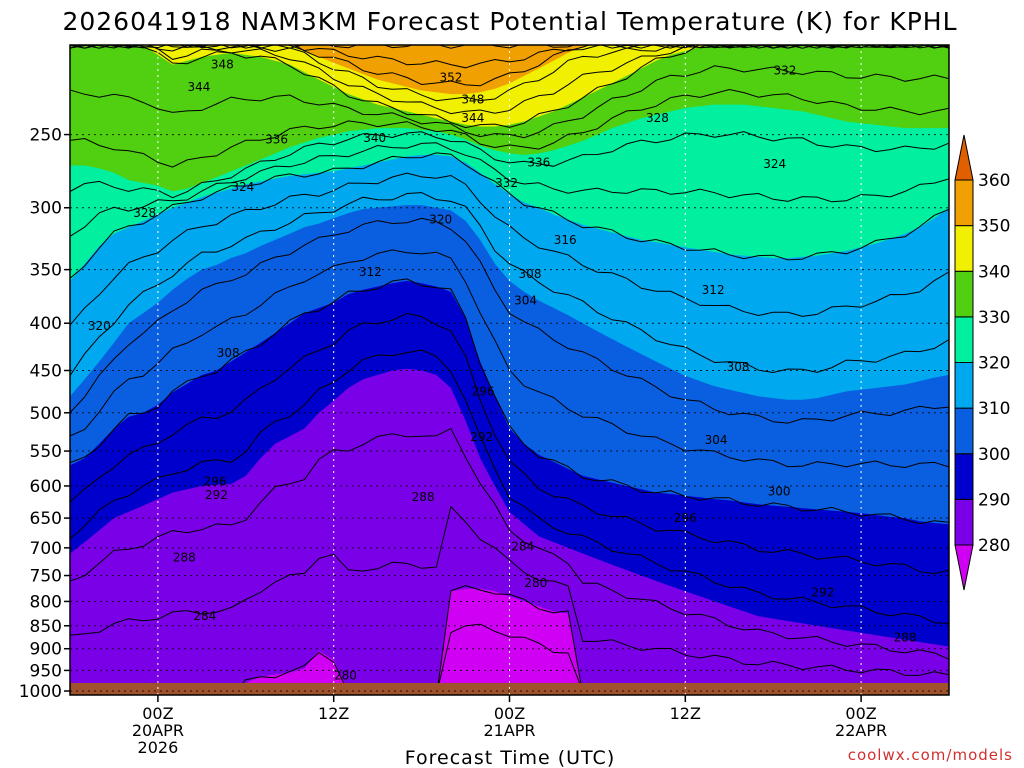 Image resolution: width=1024 pixels, height=768 pixels. What do you see at coordinates (46, 414) in the screenshot?
I see `y-tick-label: 500` at bounding box center [46, 414].